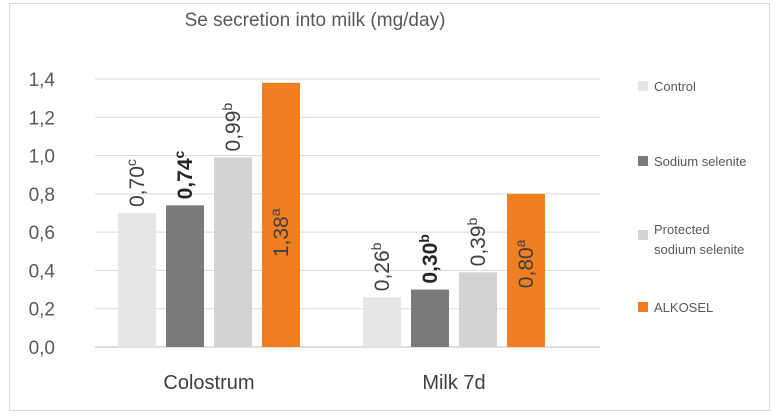 The width and height of the screenshot is (777, 419). Describe the element at coordinates (477, 241) in the screenshot. I see `data-label: 0,39b` at that location.